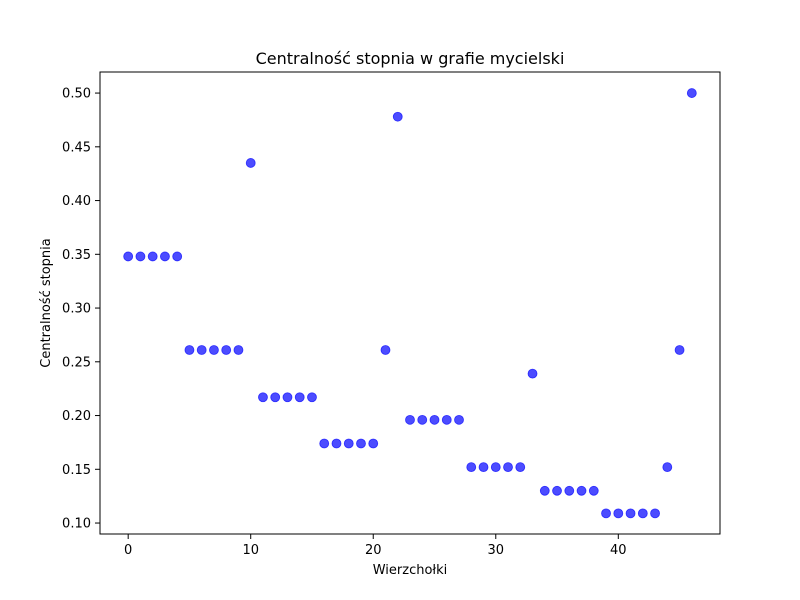  Describe the element at coordinates (76, 147) in the screenshot. I see `y-tick-label: 0.45` at that location.